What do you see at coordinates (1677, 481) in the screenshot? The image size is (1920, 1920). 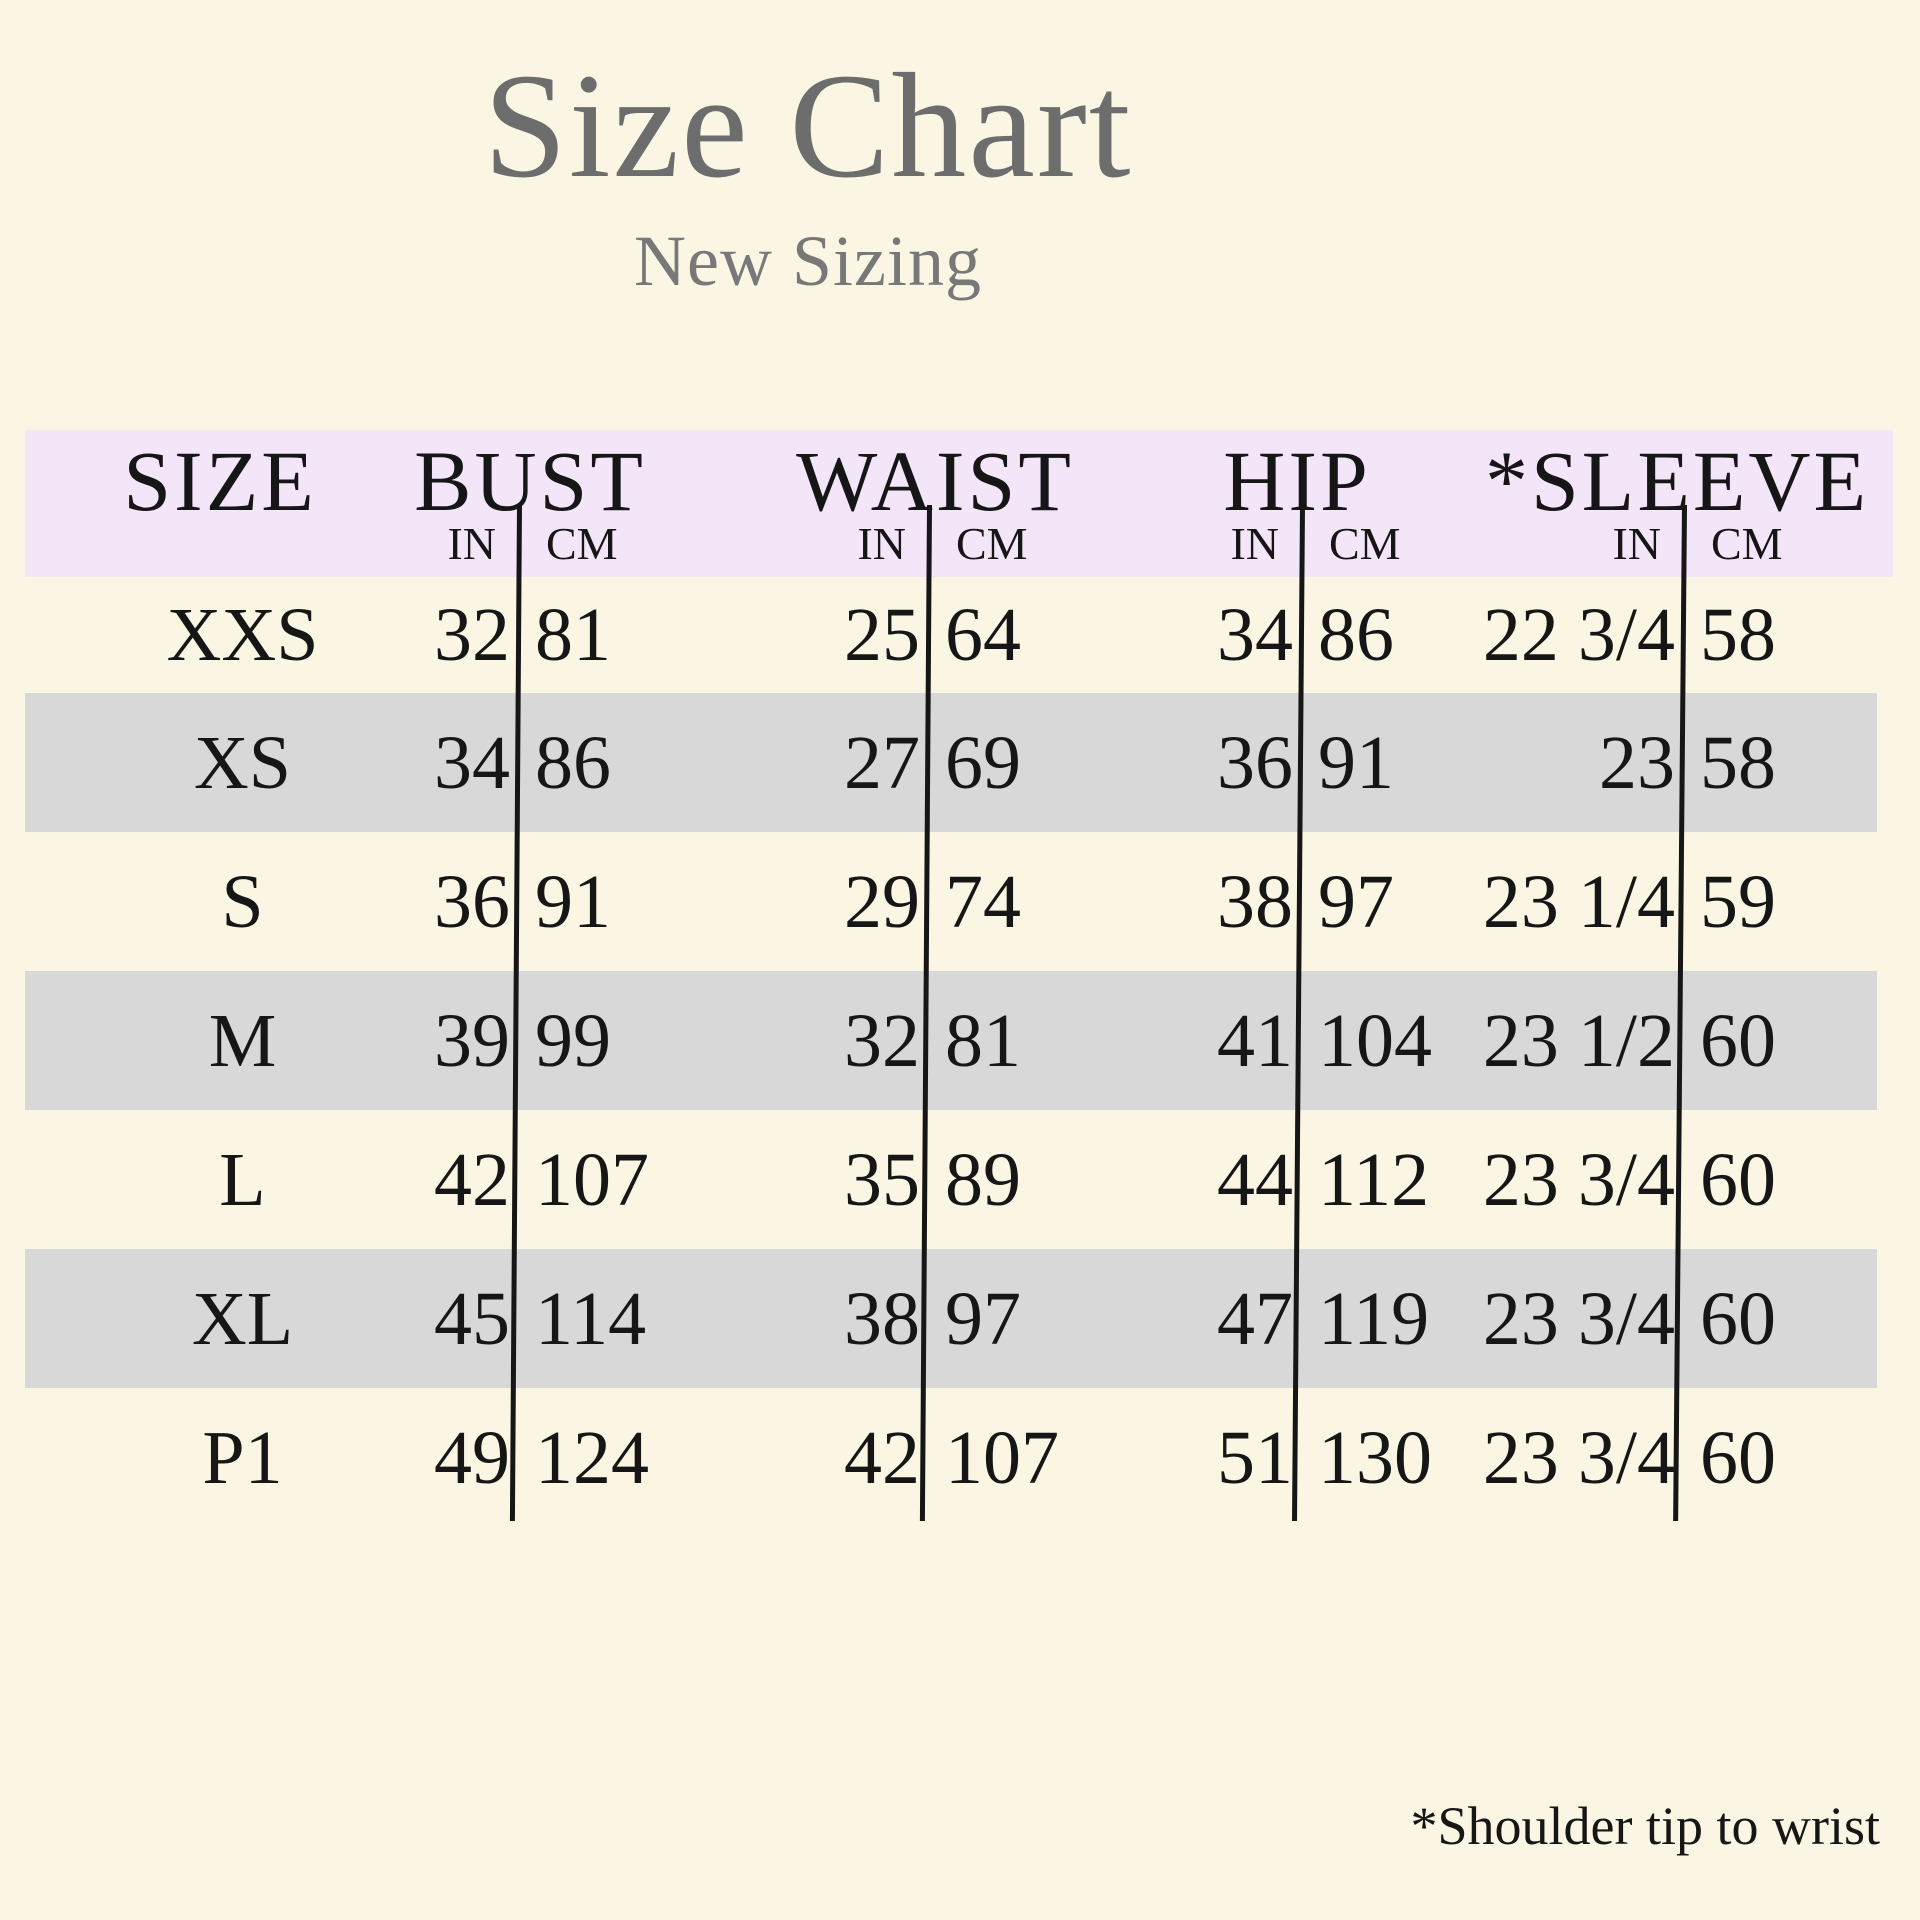 I see `column-header-sleeve: *SLEEVE` at bounding box center [1677, 481].